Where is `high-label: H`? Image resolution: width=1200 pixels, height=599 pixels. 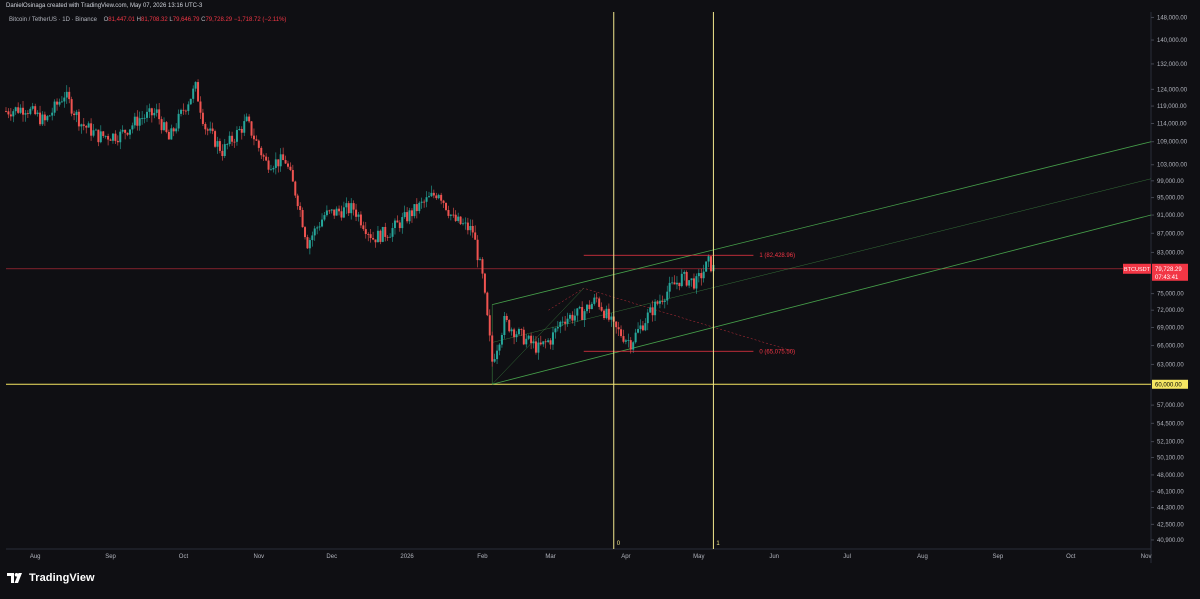 high-label: H is located at coordinates (139, 20).